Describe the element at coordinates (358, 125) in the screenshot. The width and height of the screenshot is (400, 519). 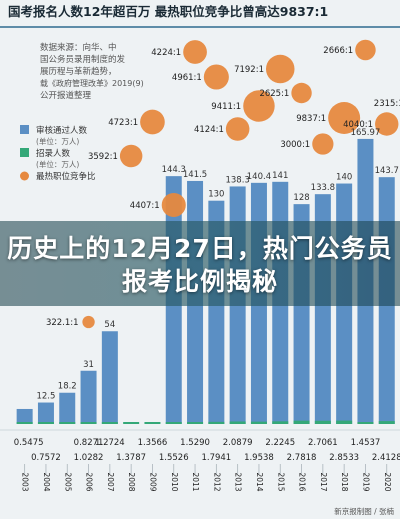
I see `ratio-label: 4040:1` at that location.